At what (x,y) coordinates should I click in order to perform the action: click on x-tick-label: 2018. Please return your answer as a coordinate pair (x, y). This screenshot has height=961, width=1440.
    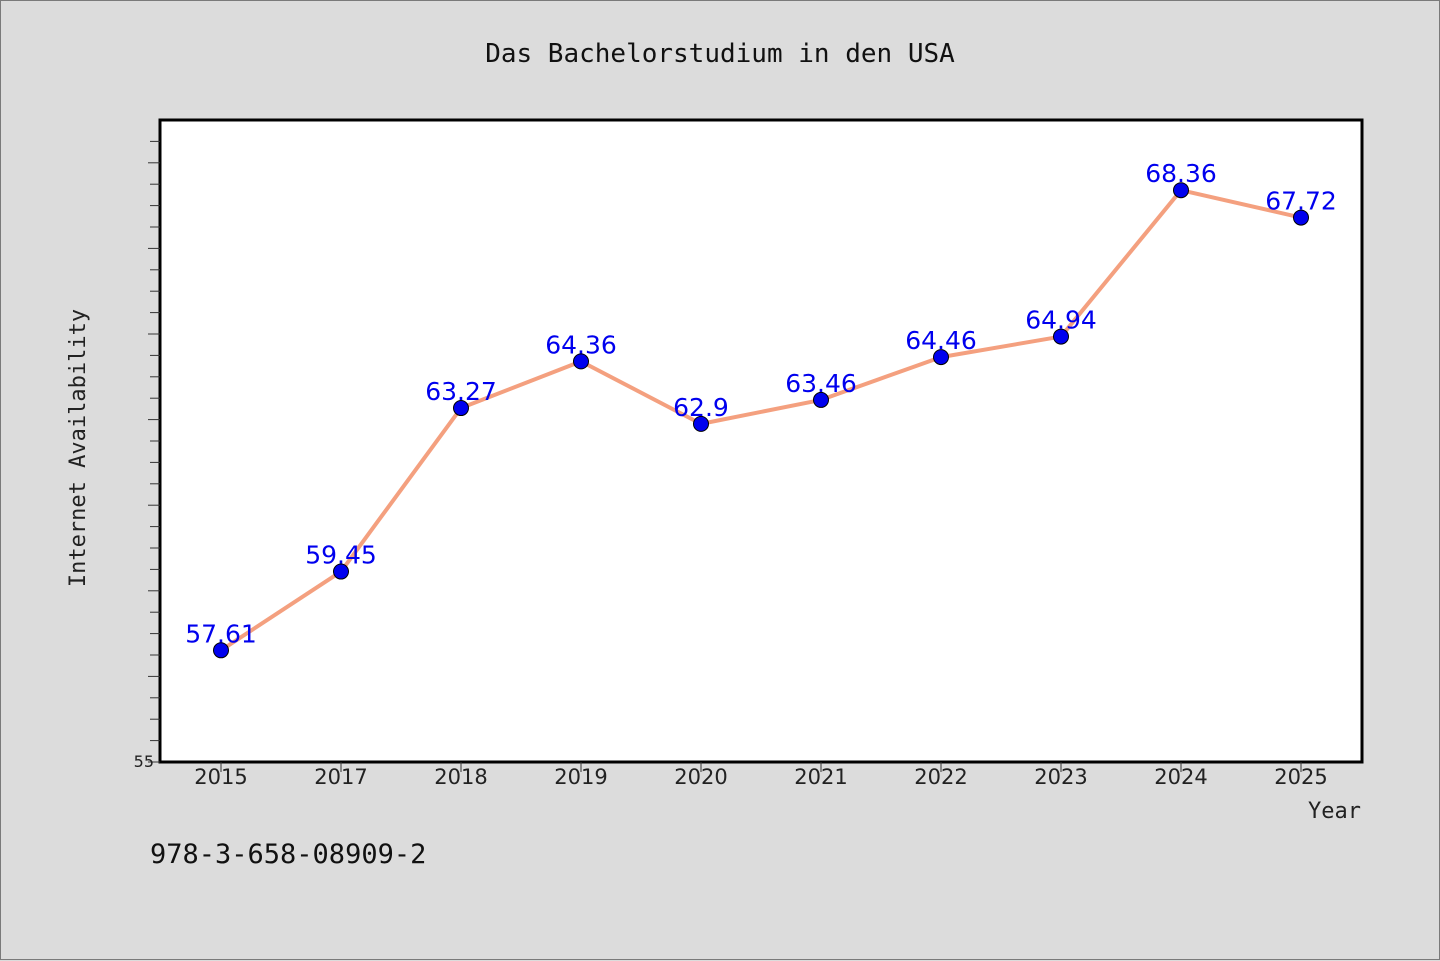
    Looking at the image, I should click on (460, 777).